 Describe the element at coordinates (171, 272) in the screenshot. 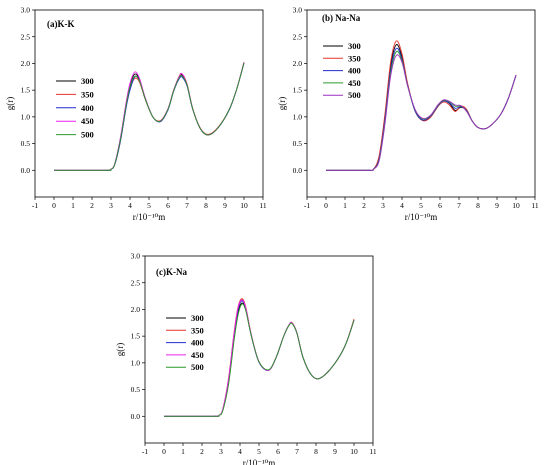

I see `panel-title: (c)K-Na` at that location.